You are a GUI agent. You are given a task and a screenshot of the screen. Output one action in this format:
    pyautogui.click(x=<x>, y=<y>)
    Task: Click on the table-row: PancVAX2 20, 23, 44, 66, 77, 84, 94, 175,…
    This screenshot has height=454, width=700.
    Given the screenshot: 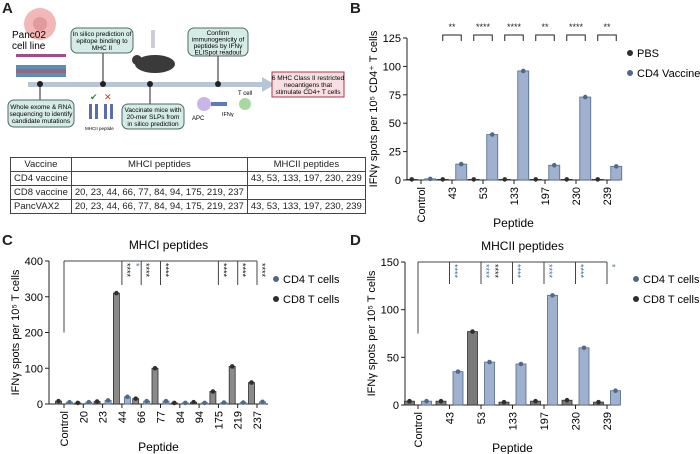 What is the action you would take?
    pyautogui.click(x=188, y=206)
    